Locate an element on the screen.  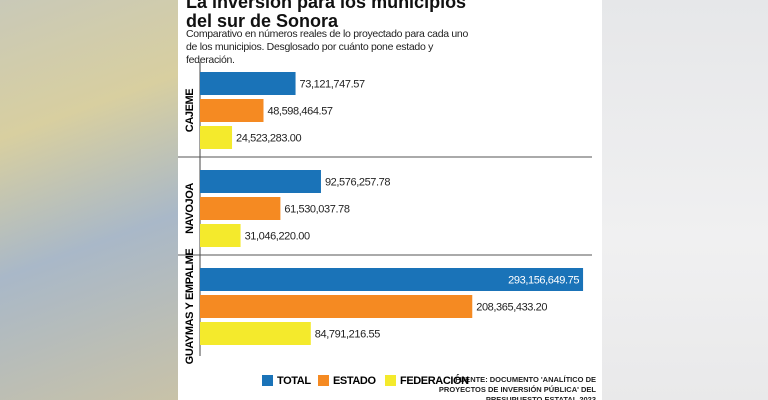
value-label: 92,576,257.78 is located at coordinates (357, 182).